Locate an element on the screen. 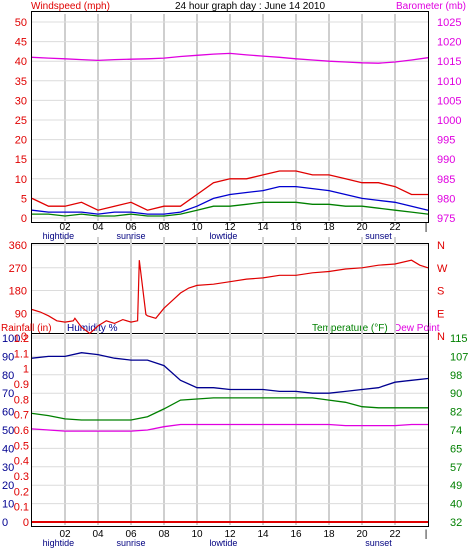 Image resolution: width=468 pixels, height=559 pixels. y-tick-left: 5 is located at coordinates (24, 199).